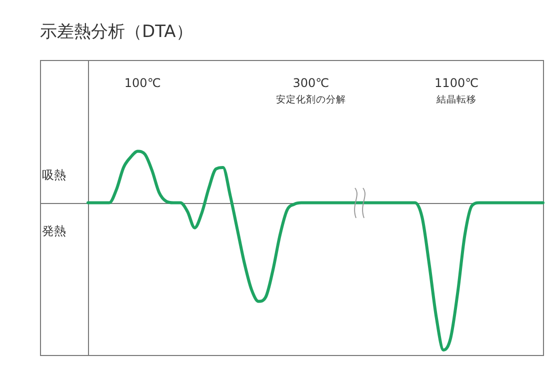 This screenshot has height=383, width=559. I want to click on text: 吸熱, so click(54, 175).